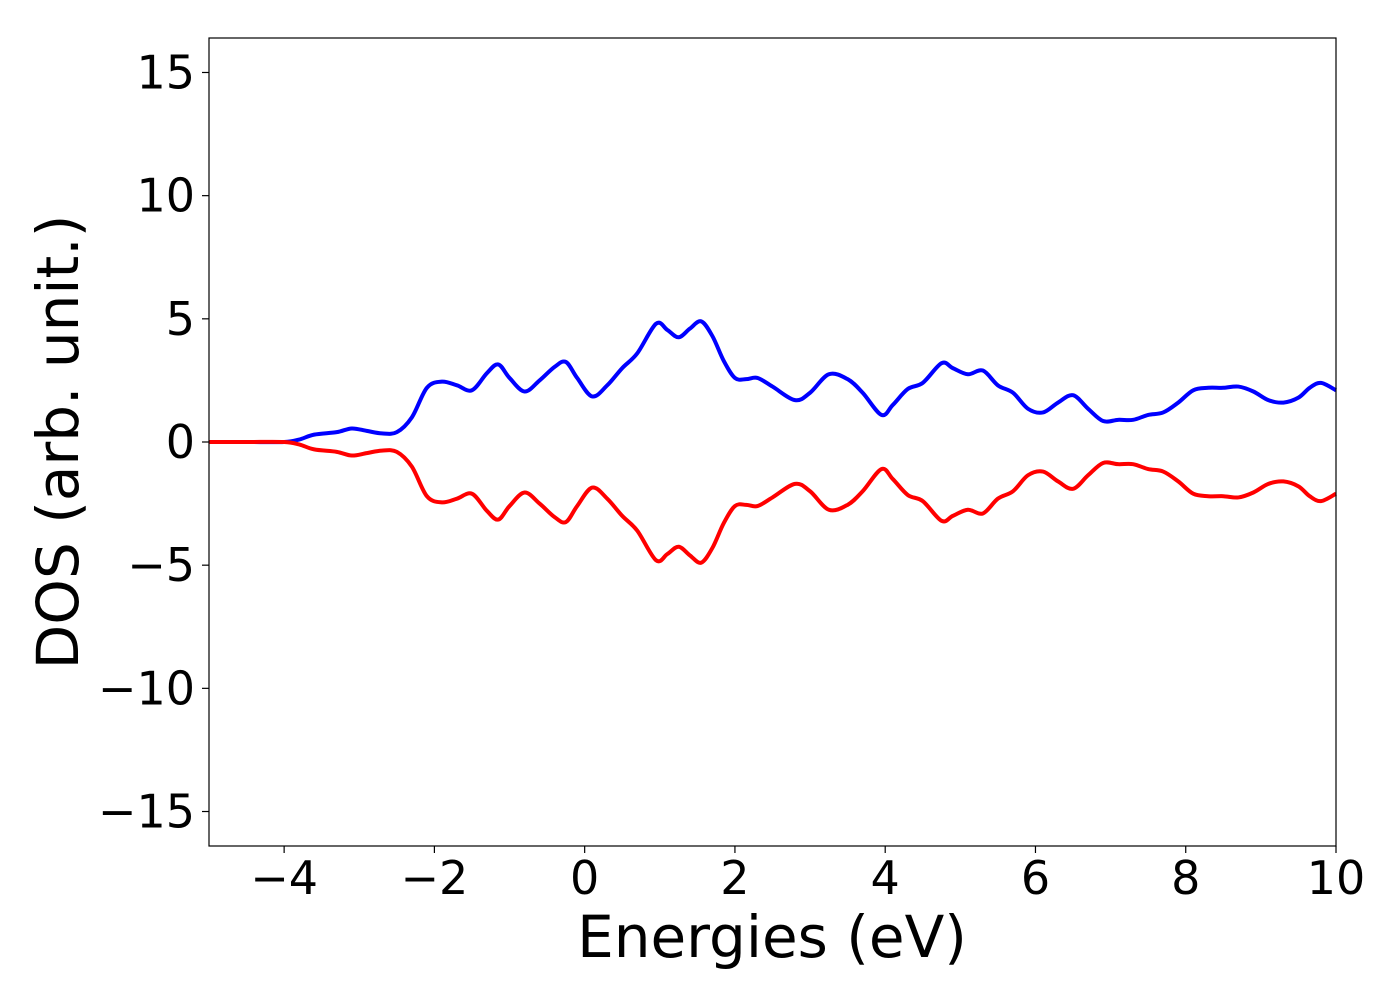 This screenshot has width=1400, height=1000. What do you see at coordinates (807, 875) in the screenshot?
I see `x-axis: −4 −2 0 2 4 6 8 10` at bounding box center [807, 875].